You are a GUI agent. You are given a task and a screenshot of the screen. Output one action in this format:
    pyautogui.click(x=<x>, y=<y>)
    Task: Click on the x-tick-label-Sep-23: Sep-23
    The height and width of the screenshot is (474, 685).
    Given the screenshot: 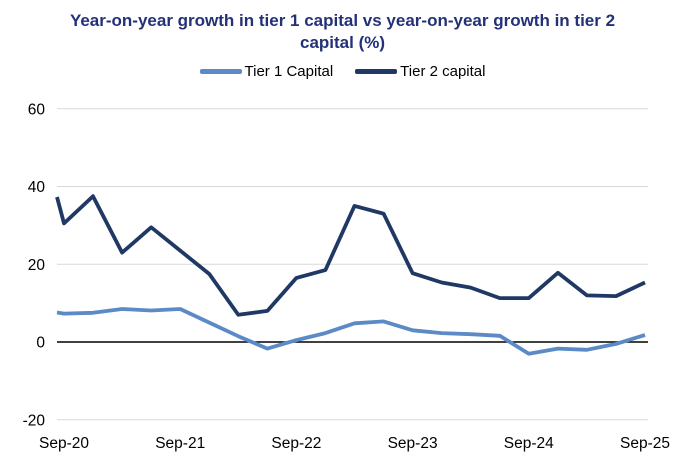 What is the action you would take?
    pyautogui.click(x=413, y=443)
    